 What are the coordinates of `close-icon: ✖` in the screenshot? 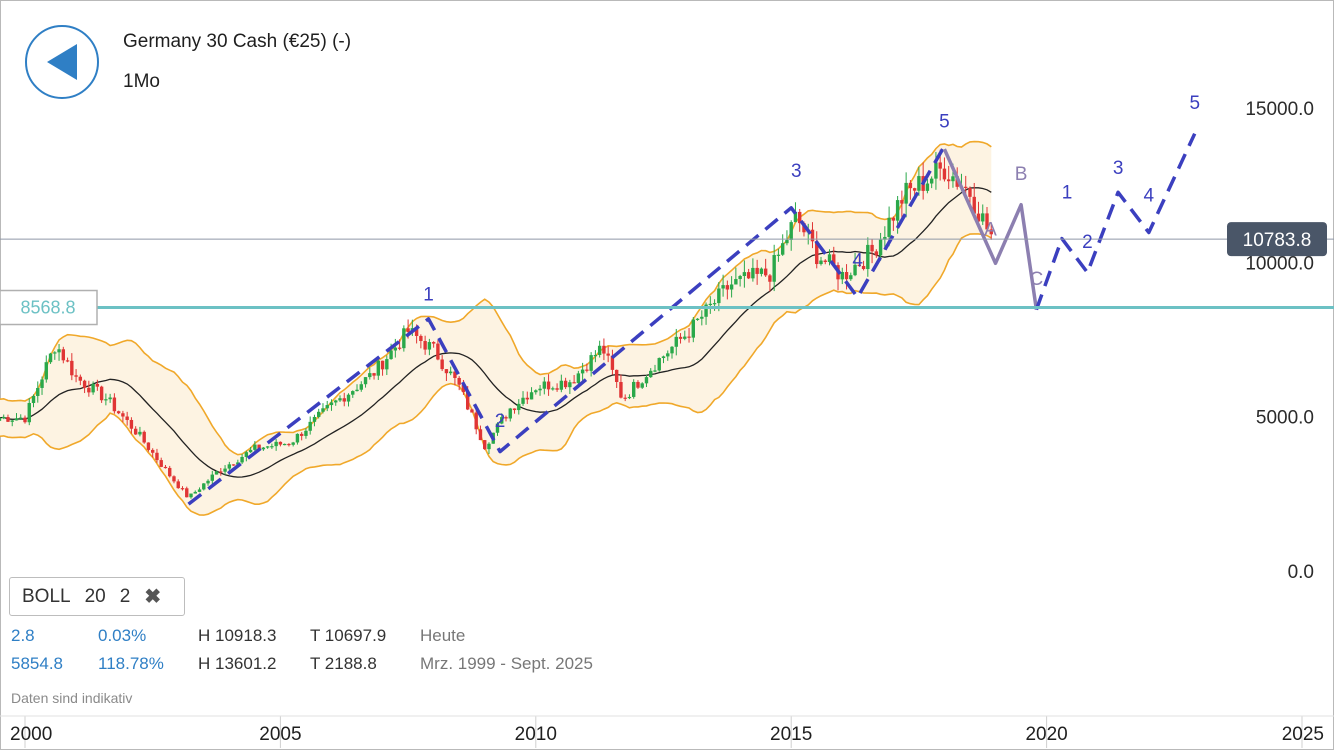 It's located at (153, 597).